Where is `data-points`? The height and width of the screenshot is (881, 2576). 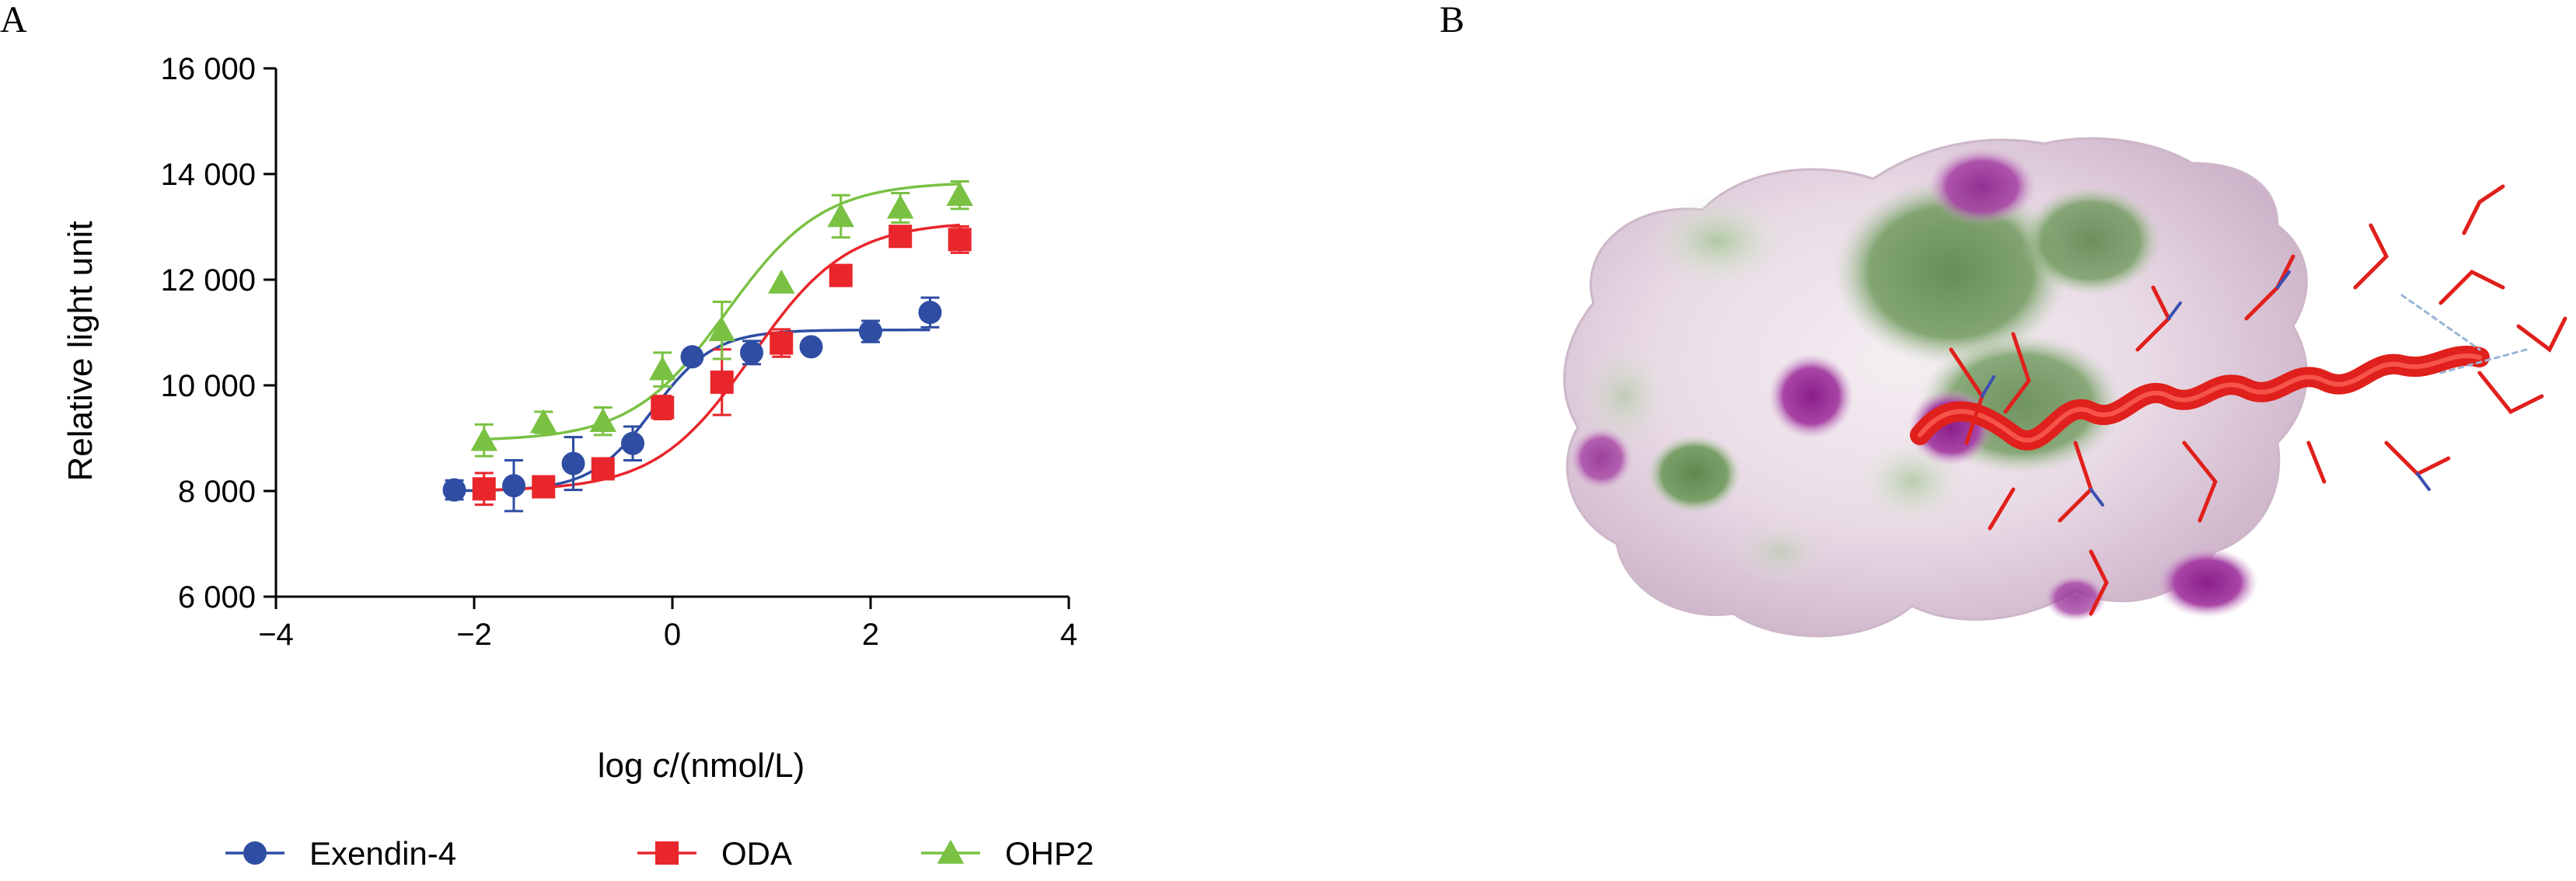
data-points is located at coordinates (708, 346).